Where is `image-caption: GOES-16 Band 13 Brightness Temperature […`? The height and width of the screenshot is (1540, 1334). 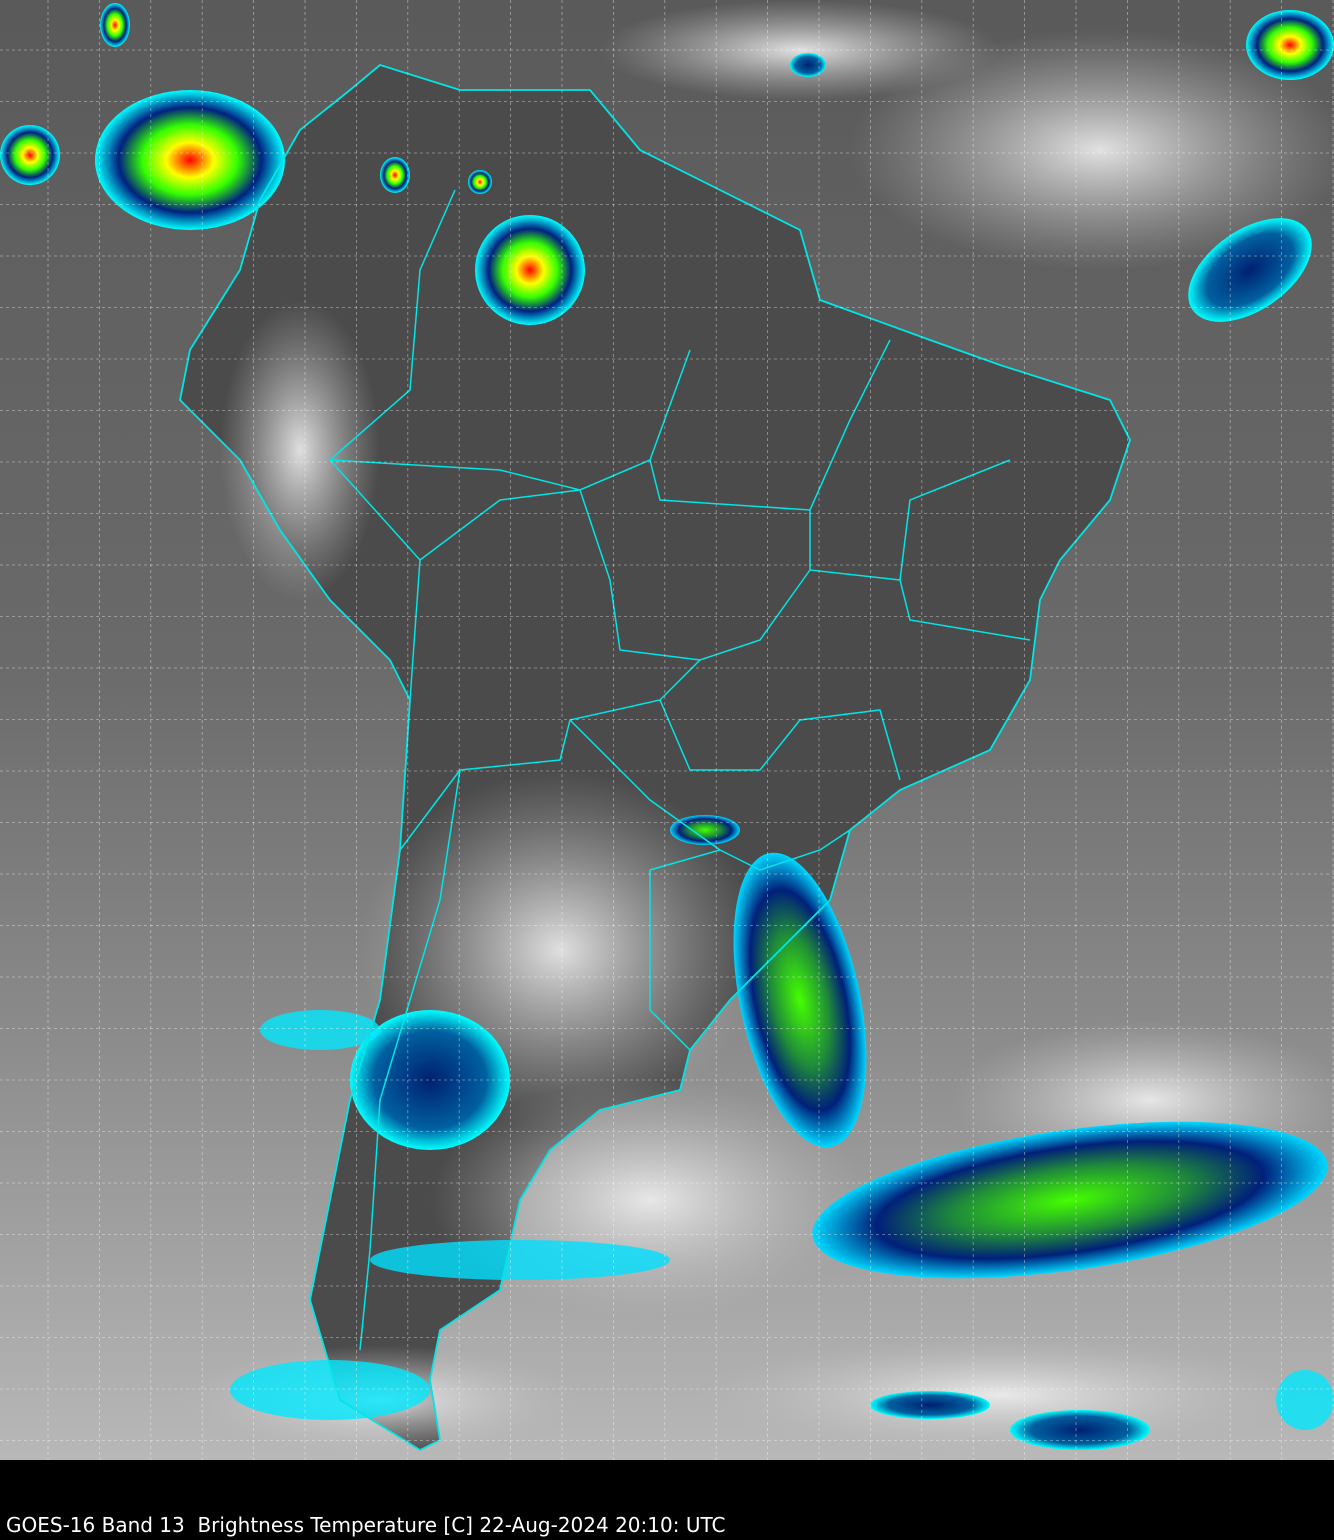
image-caption: GOES-16 Band 13 Brightness Temperature [… is located at coordinates (366, 1525).